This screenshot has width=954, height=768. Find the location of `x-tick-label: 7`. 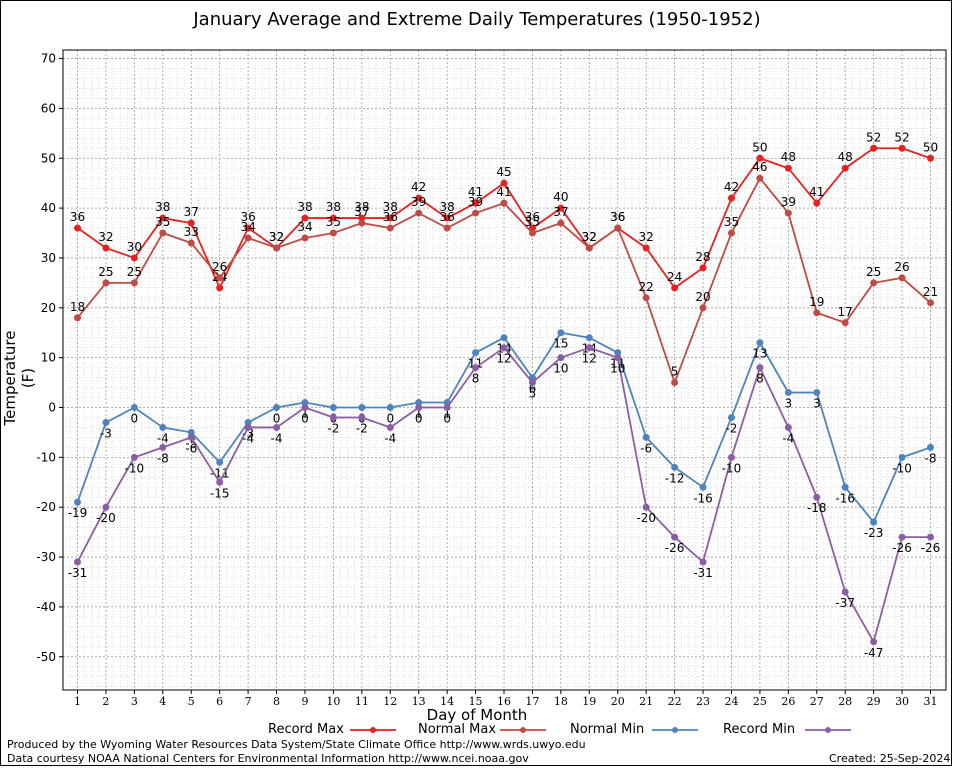

x-tick-label: 7 is located at coordinates (248, 701).